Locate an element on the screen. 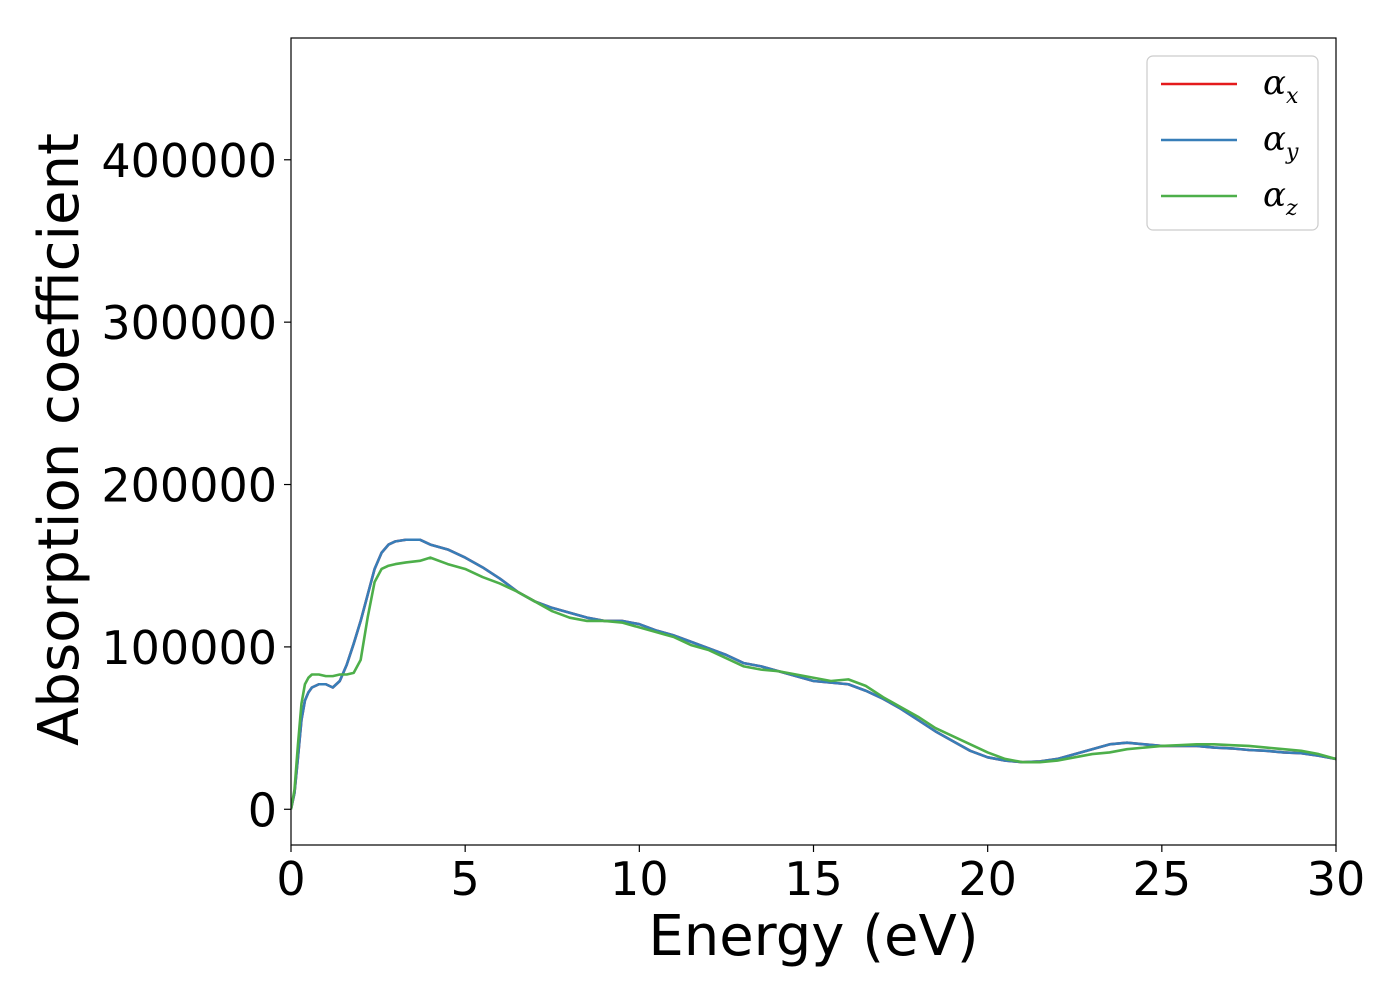 The width and height of the screenshot is (1400, 1000). x-tick-label: 10 is located at coordinates (639, 879).